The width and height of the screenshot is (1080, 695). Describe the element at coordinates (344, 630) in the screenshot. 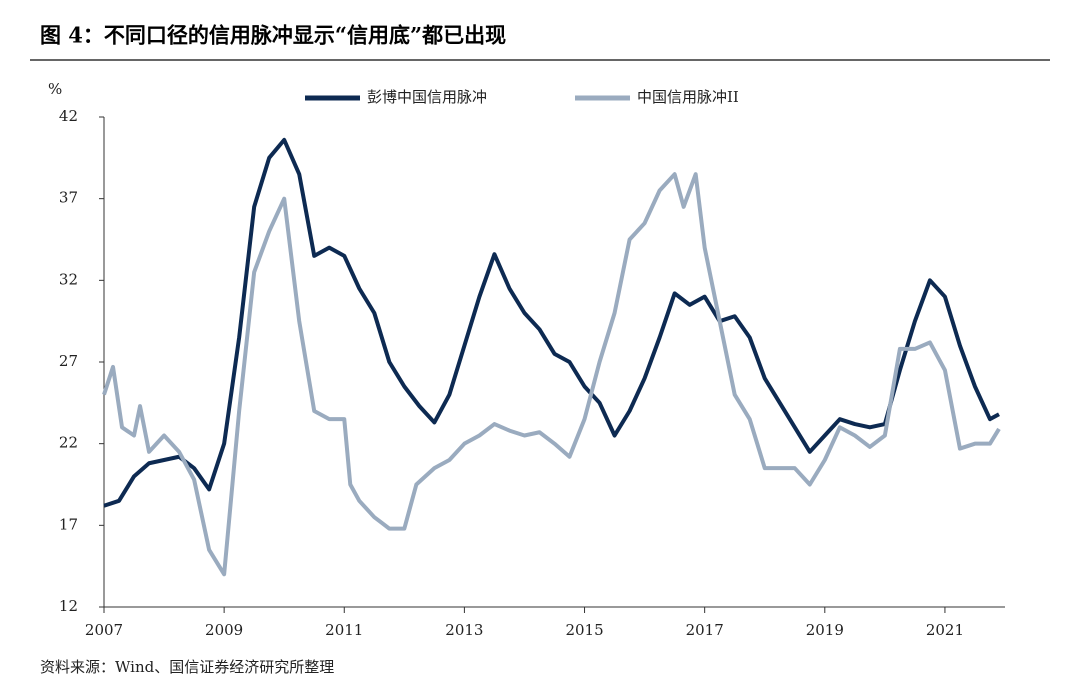

I see `x-tick-label: 2011` at that location.